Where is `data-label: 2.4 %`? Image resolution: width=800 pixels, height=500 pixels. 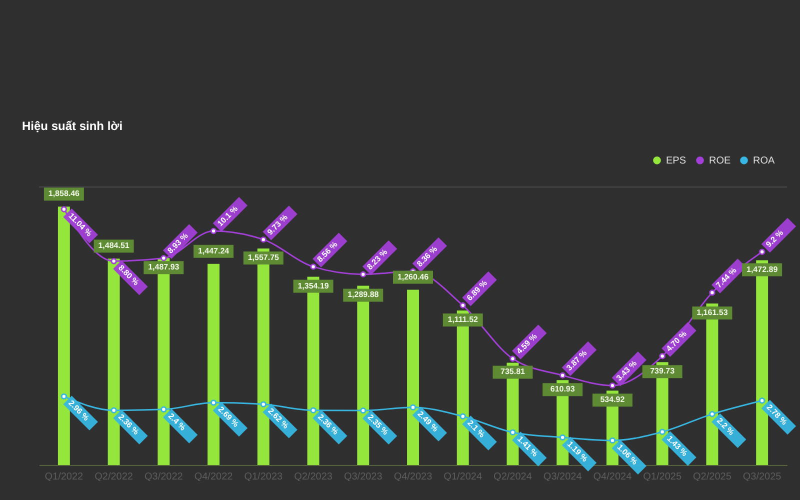 data-label: 2.4 % is located at coordinates (177, 422).